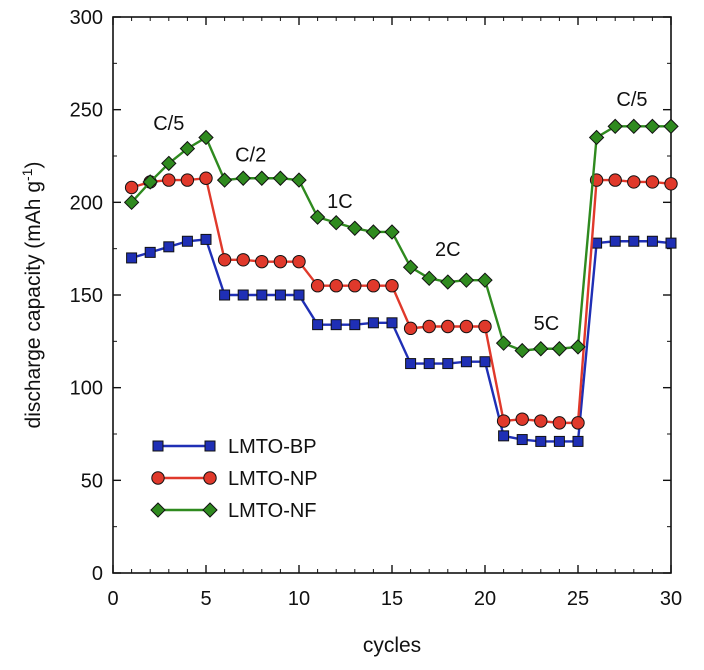  Describe the element at coordinates (97, 574) in the screenshot. I see `y-tick-label: 0` at that location.